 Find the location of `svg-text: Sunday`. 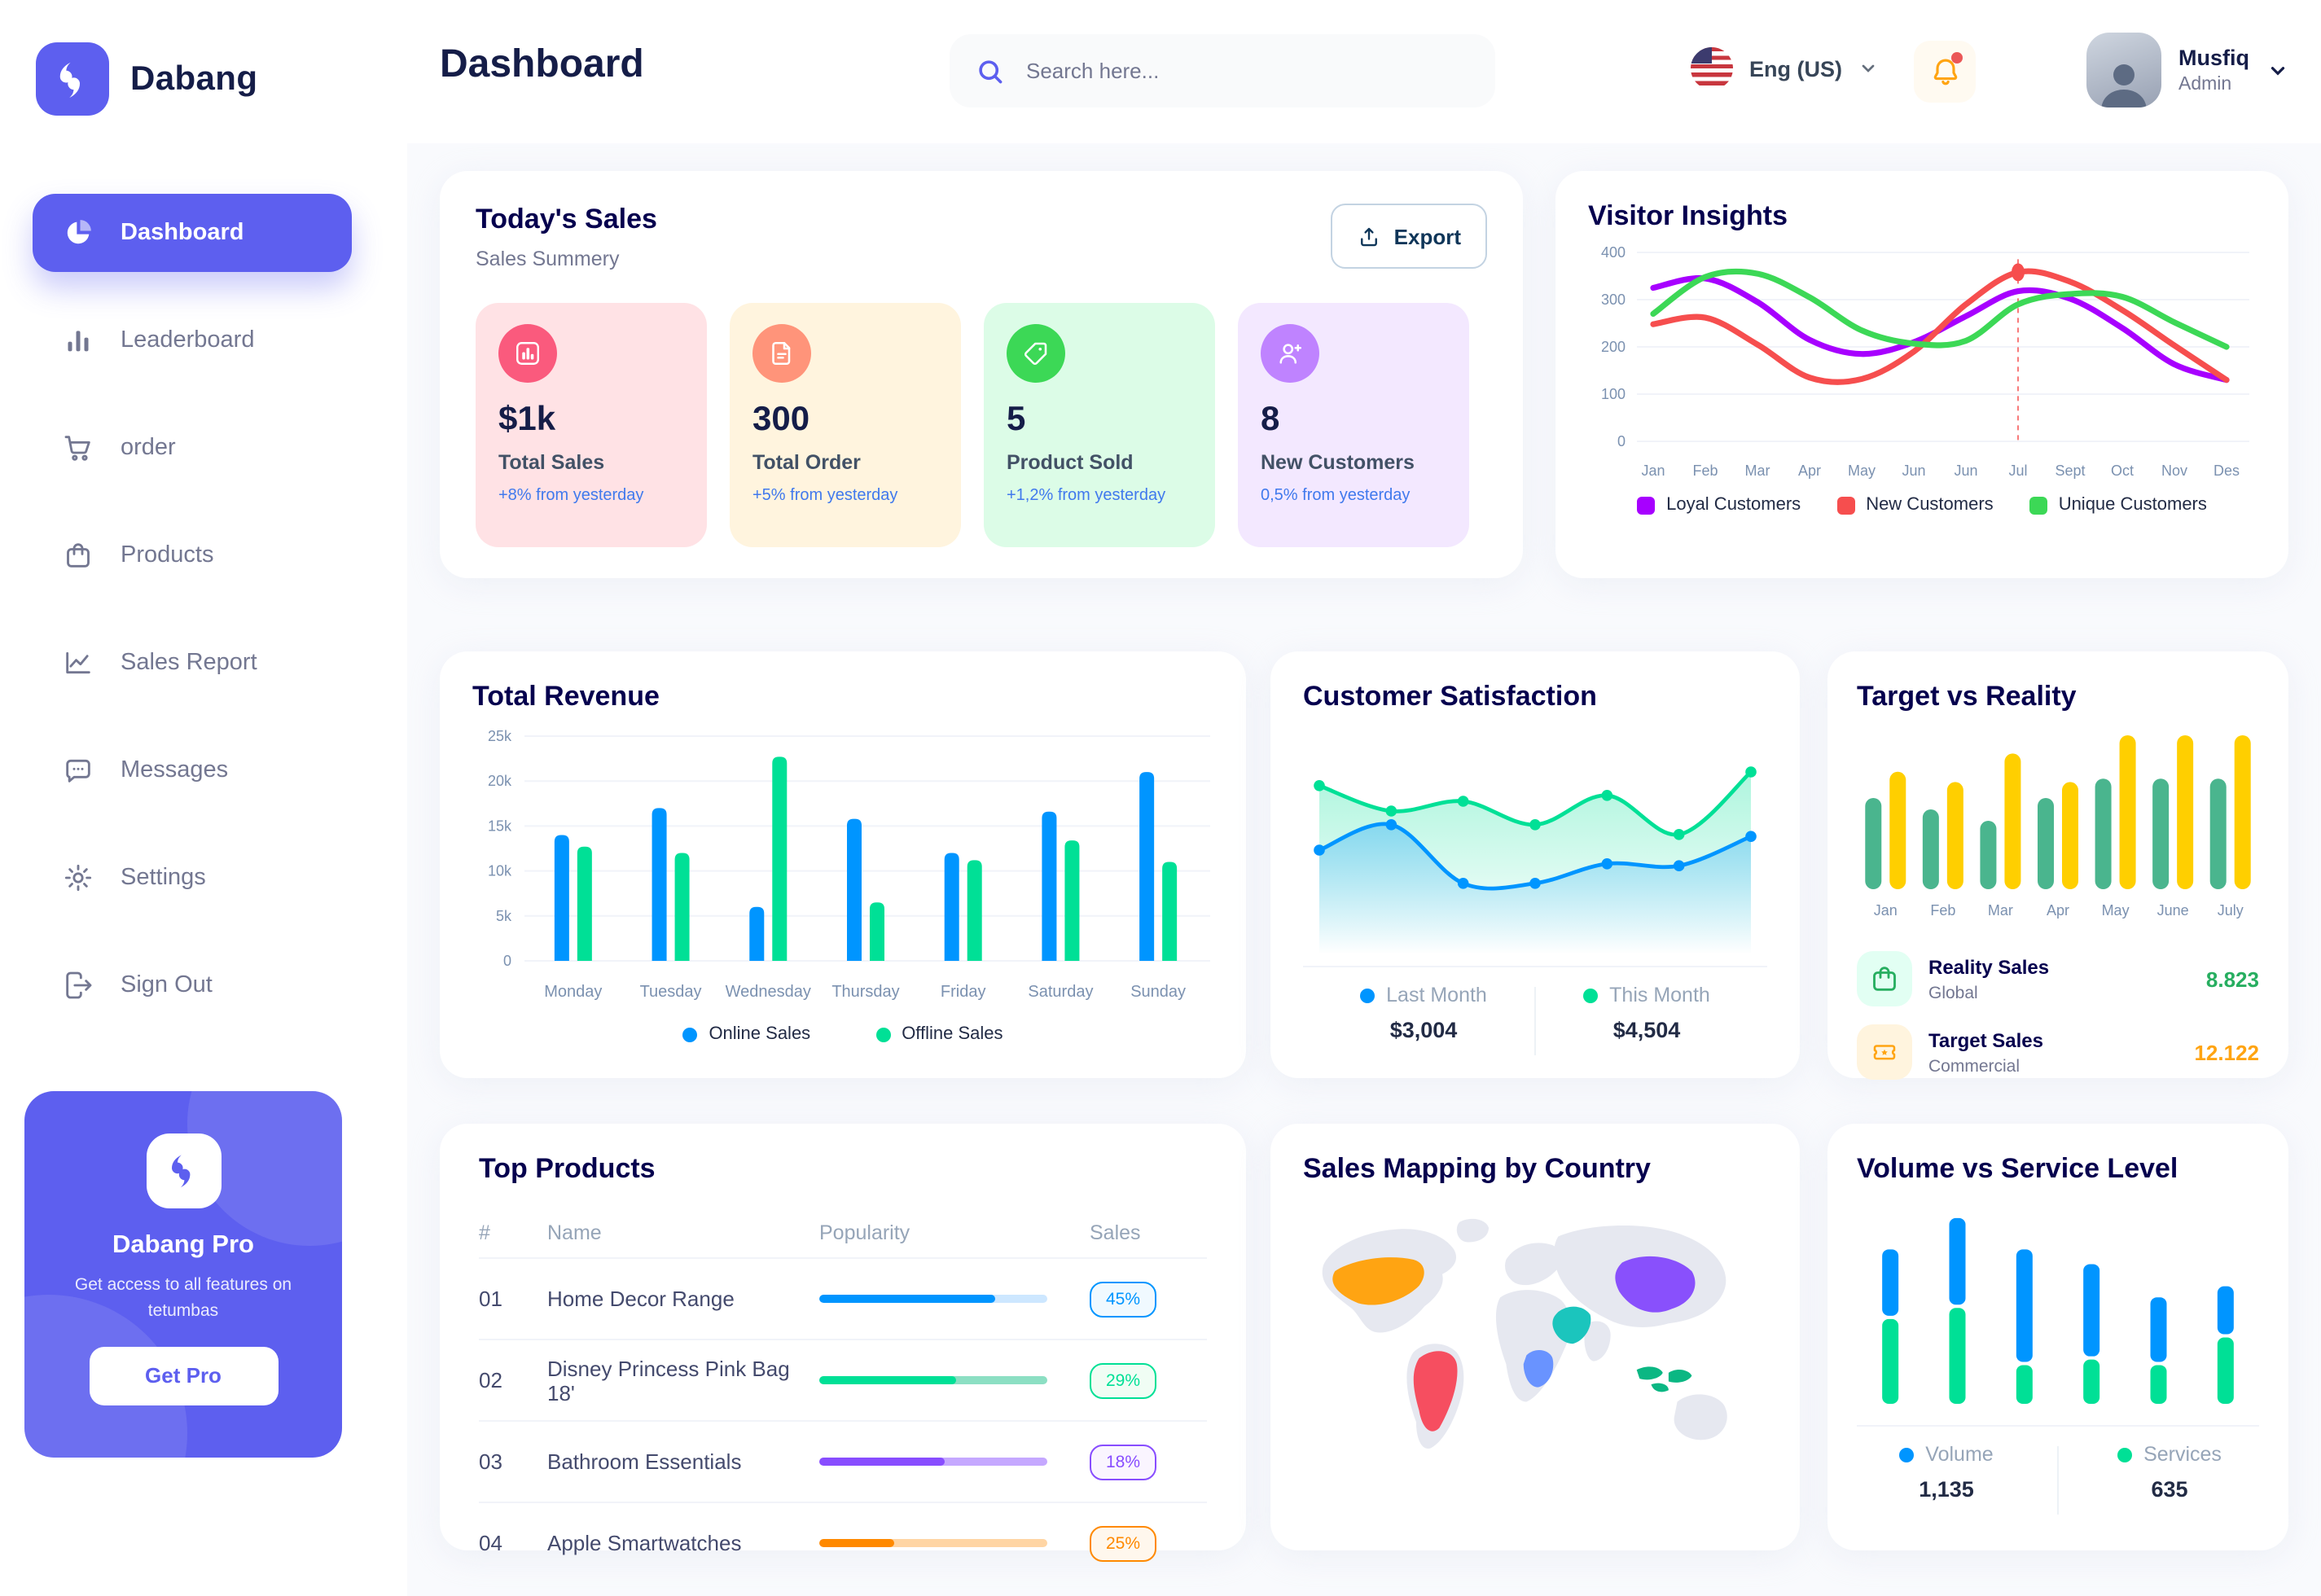

svg-text: Sunday is located at coordinates (1158, 992).